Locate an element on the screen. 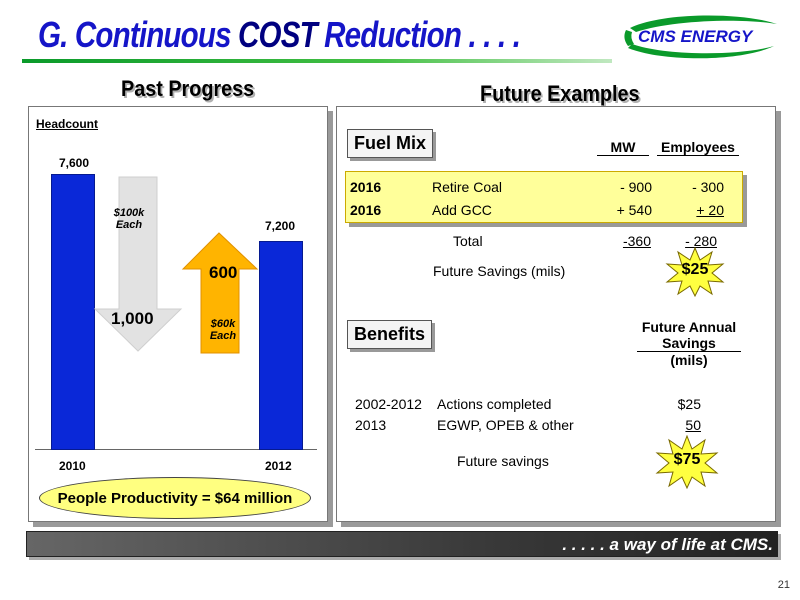  cms-energy-logo: CMS ENERGY is located at coordinates (702, 37).